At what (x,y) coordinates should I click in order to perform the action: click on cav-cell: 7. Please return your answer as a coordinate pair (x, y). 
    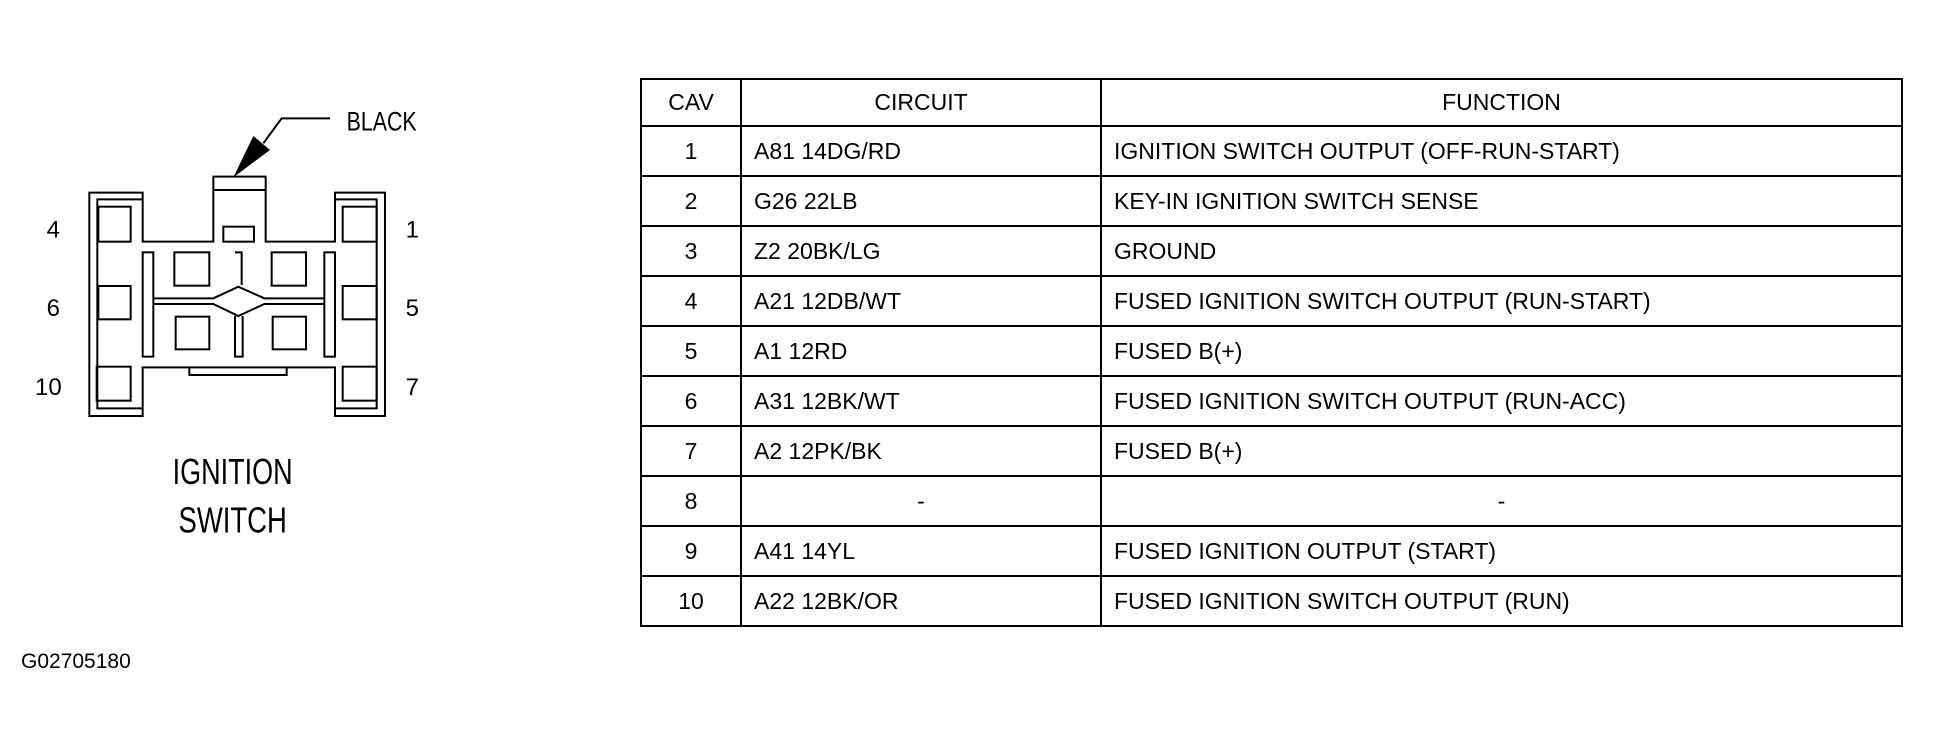
    Looking at the image, I should click on (691, 451).